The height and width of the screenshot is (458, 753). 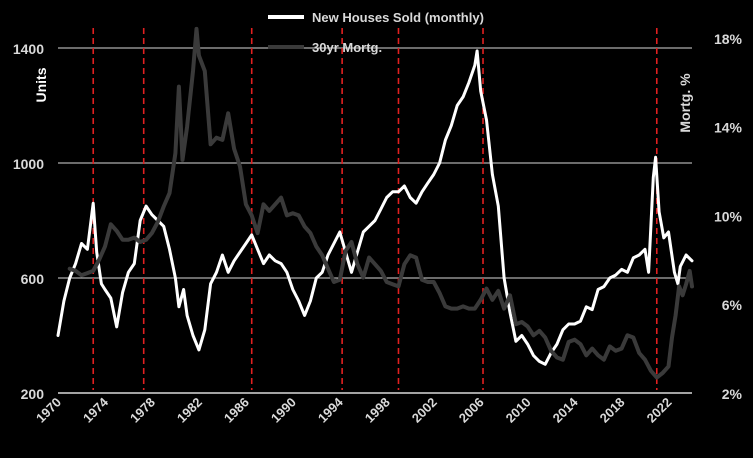 I want to click on left-y-tick-labels: 200 600 1000 1400, so click(x=28, y=221).